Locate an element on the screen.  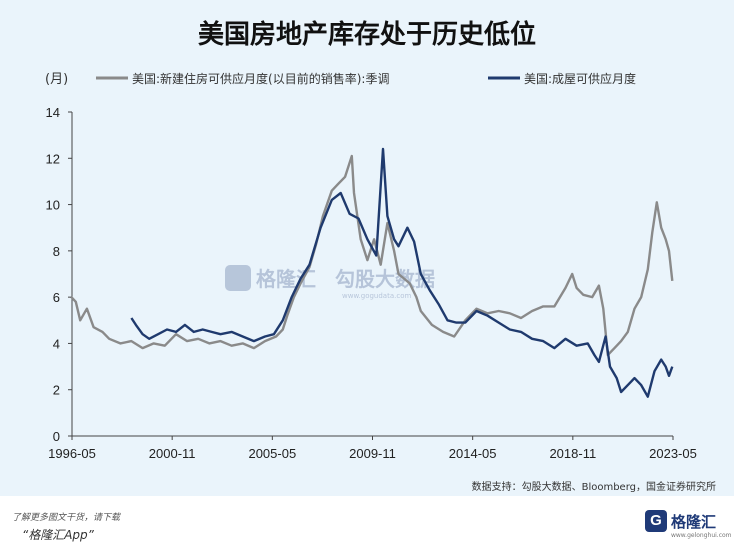
legend: 美国:新建住房可供应月度(以目前的销售率):季调 美国:成屋可供应月度 is located at coordinates (366, 78).